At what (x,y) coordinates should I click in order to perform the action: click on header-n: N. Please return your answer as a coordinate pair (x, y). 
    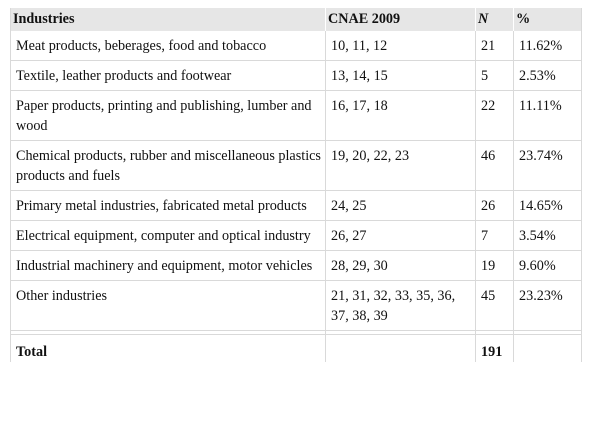
    Looking at the image, I should click on (495, 19).